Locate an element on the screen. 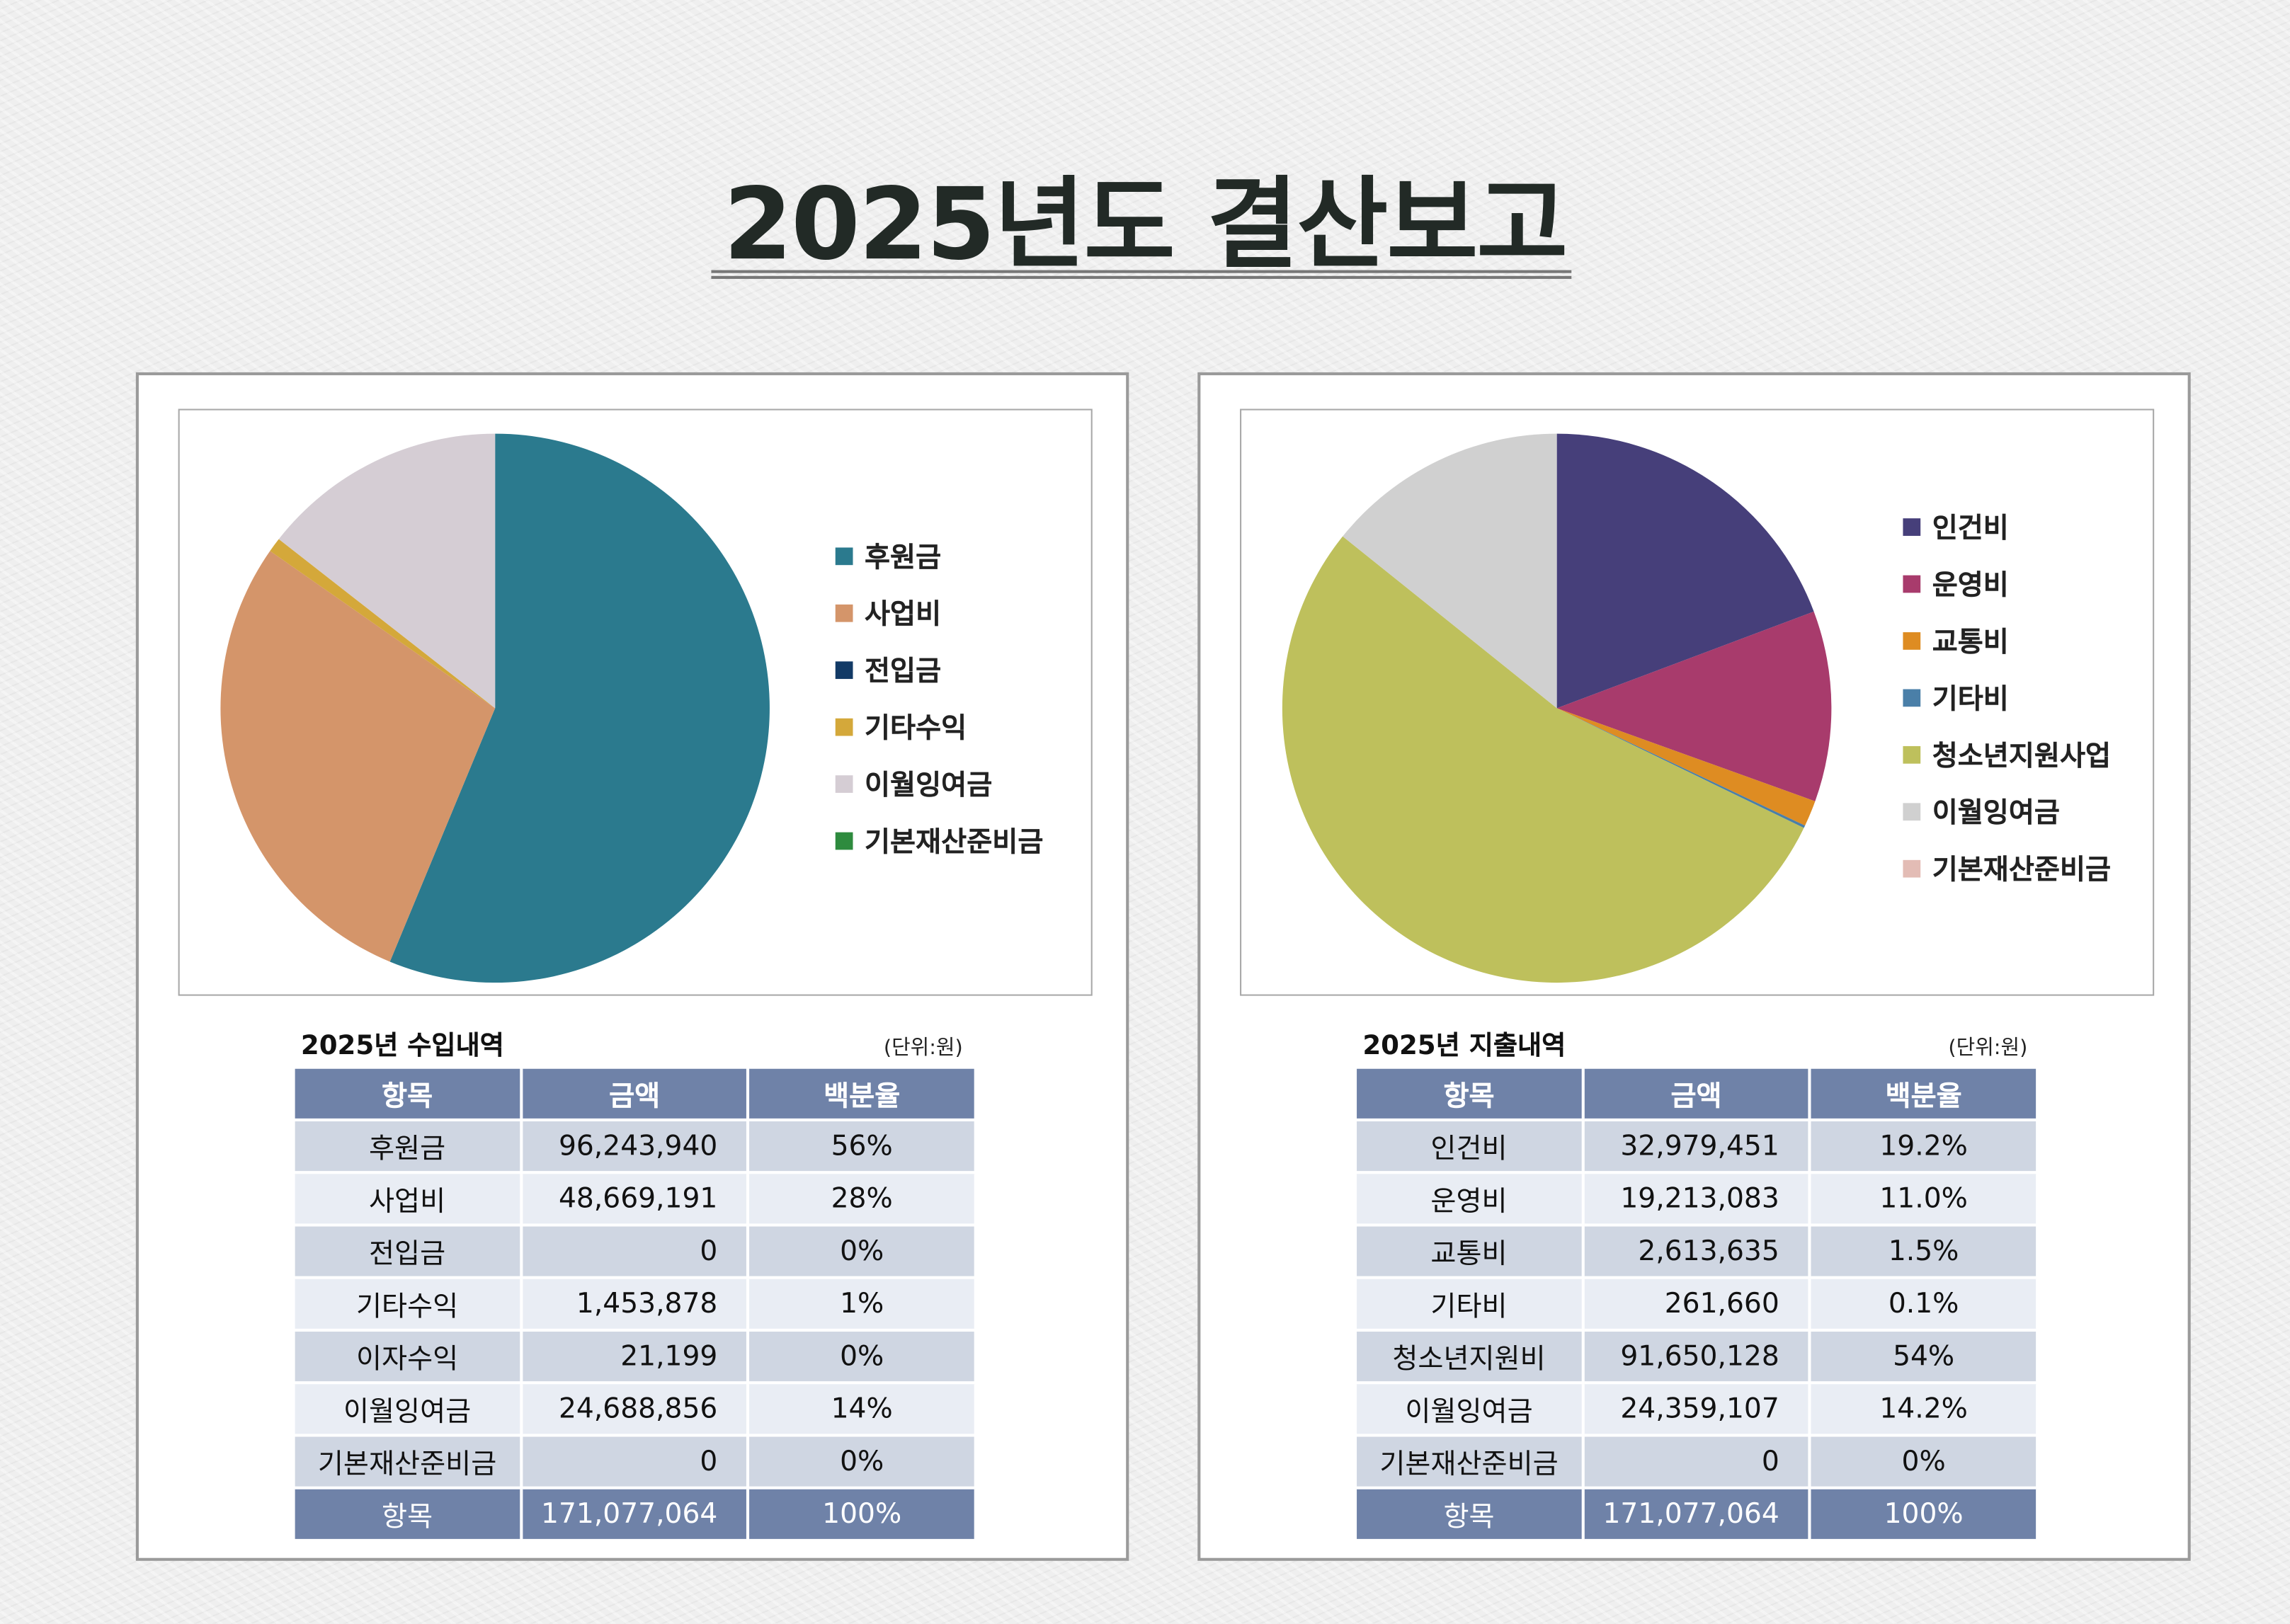  amount-cell: 1,453,878 is located at coordinates (634, 1304).